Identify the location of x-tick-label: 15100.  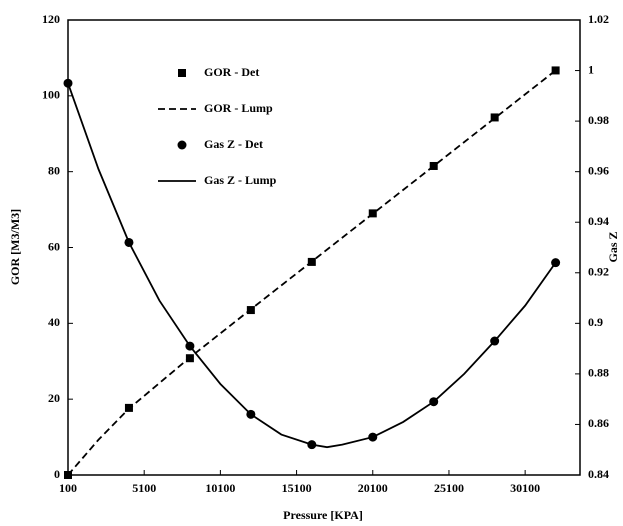
(297, 488).